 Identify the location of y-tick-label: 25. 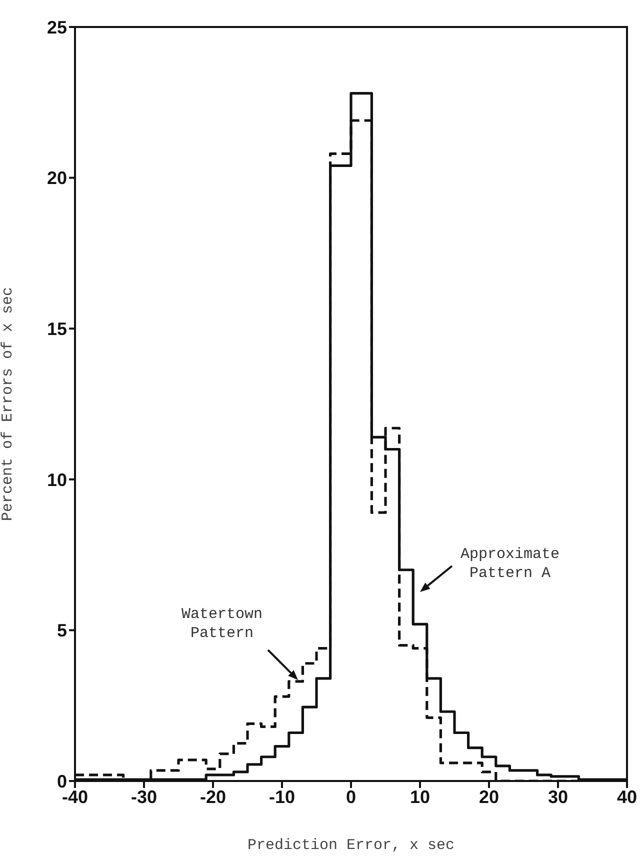
(56, 27).